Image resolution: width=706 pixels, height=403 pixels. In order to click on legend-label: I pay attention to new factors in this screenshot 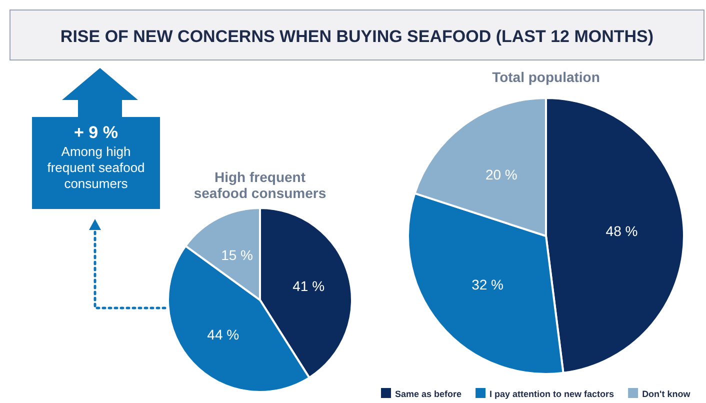, I will do `click(552, 394)`.